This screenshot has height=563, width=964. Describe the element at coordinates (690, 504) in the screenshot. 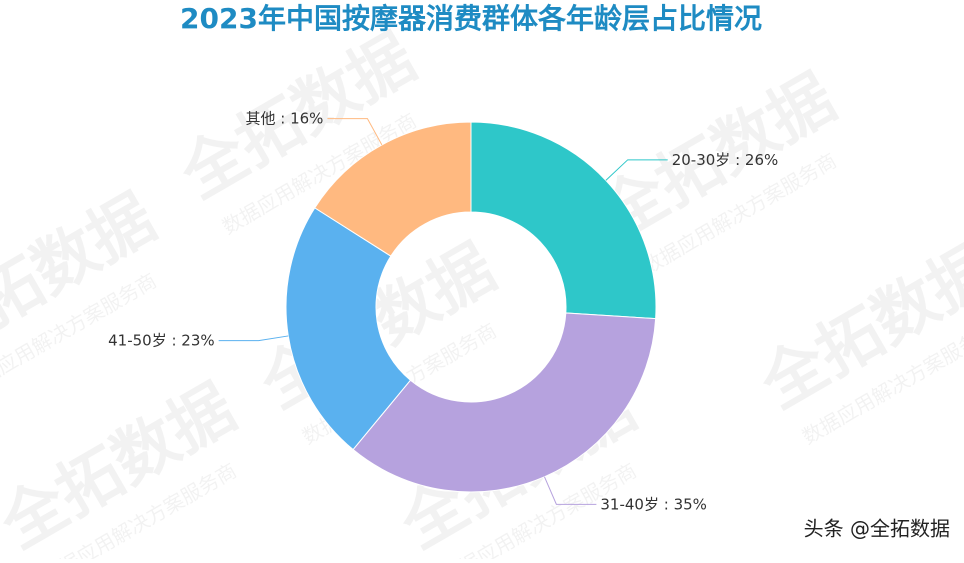

I see `value-label: 35%` at that location.